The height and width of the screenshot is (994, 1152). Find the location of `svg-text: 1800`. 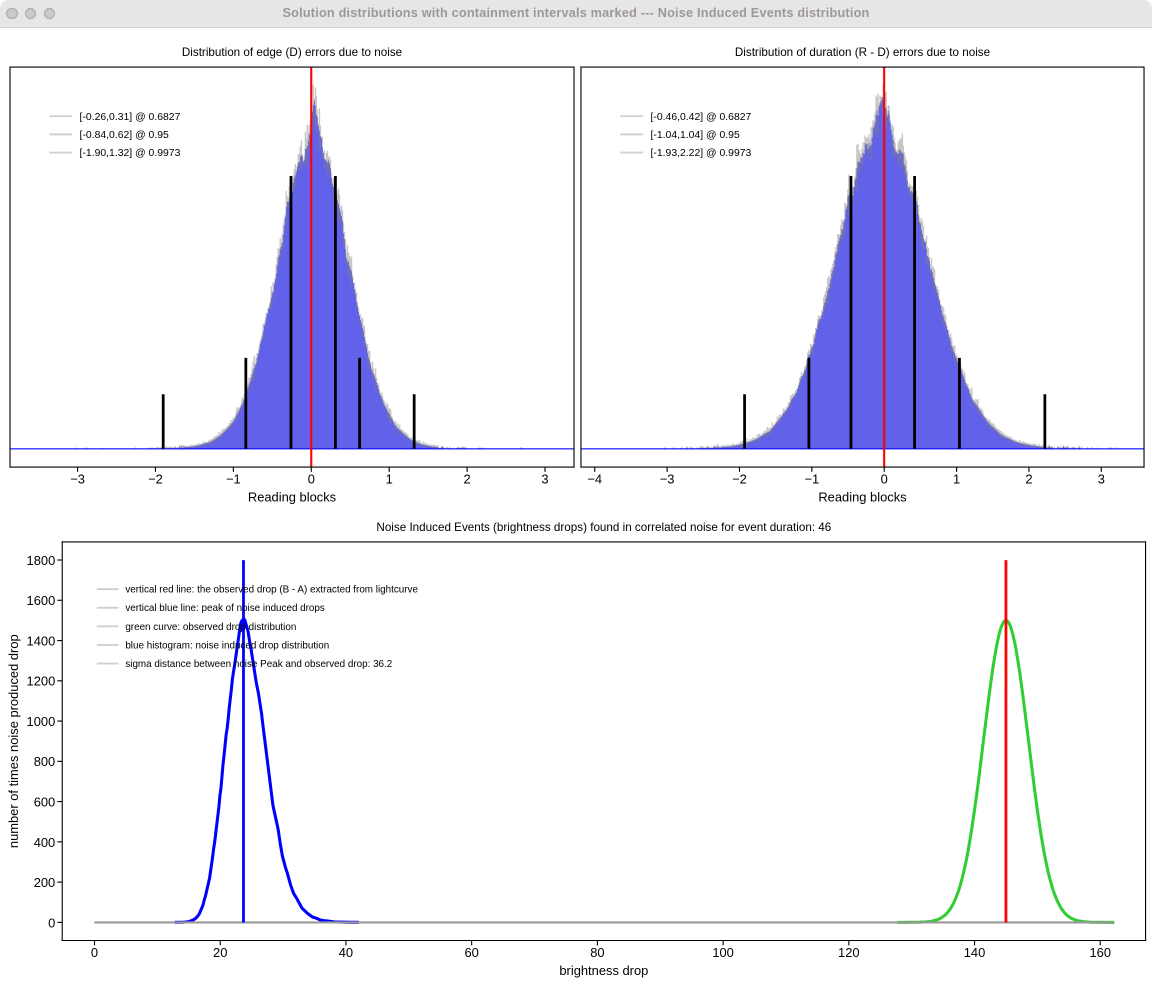

svg-text: 1800 is located at coordinates (41, 560).